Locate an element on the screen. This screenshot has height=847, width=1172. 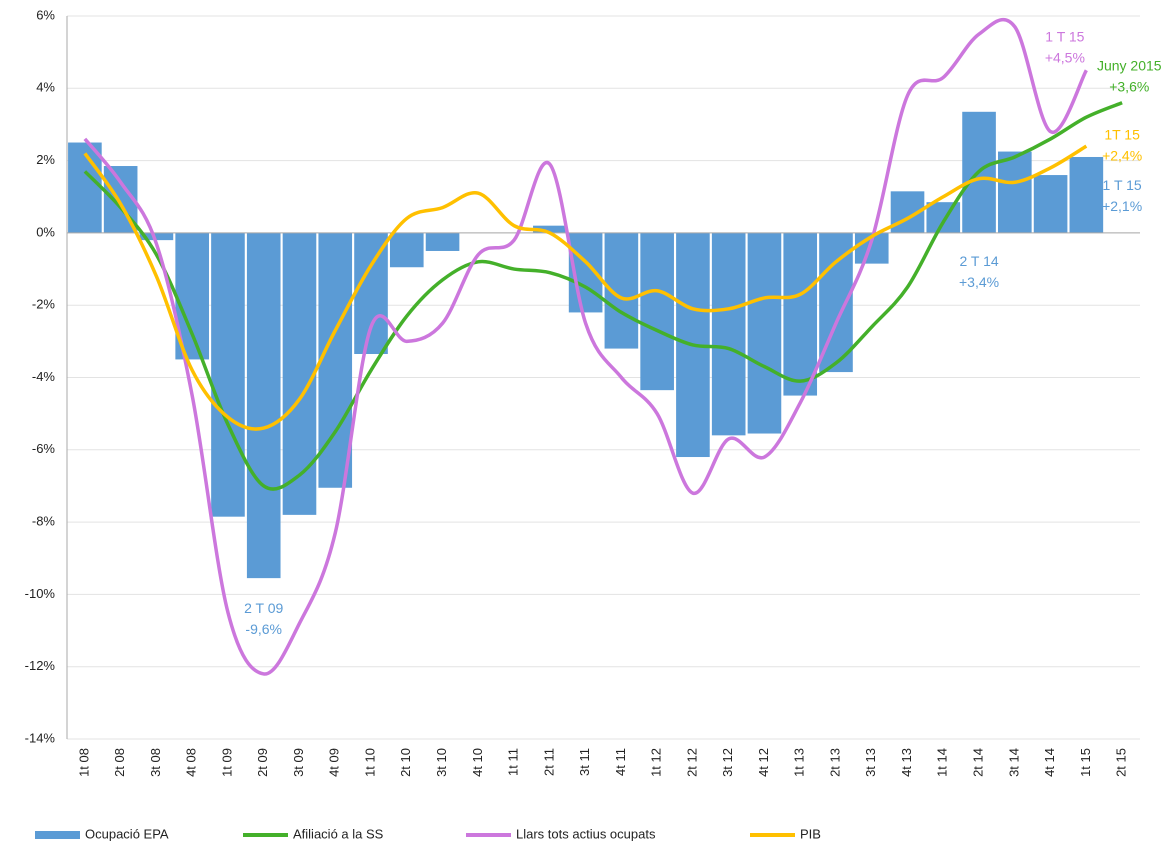
x-tick-label: 3t 08 is located at coordinates (155, 762).